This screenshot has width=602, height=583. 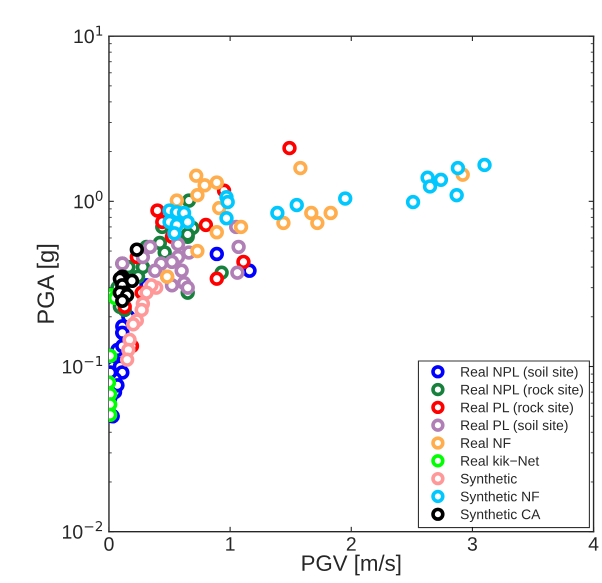 What do you see at coordinates (517, 409) in the screenshot?
I see `legend-label: Real PL (rock site)` at bounding box center [517, 409].